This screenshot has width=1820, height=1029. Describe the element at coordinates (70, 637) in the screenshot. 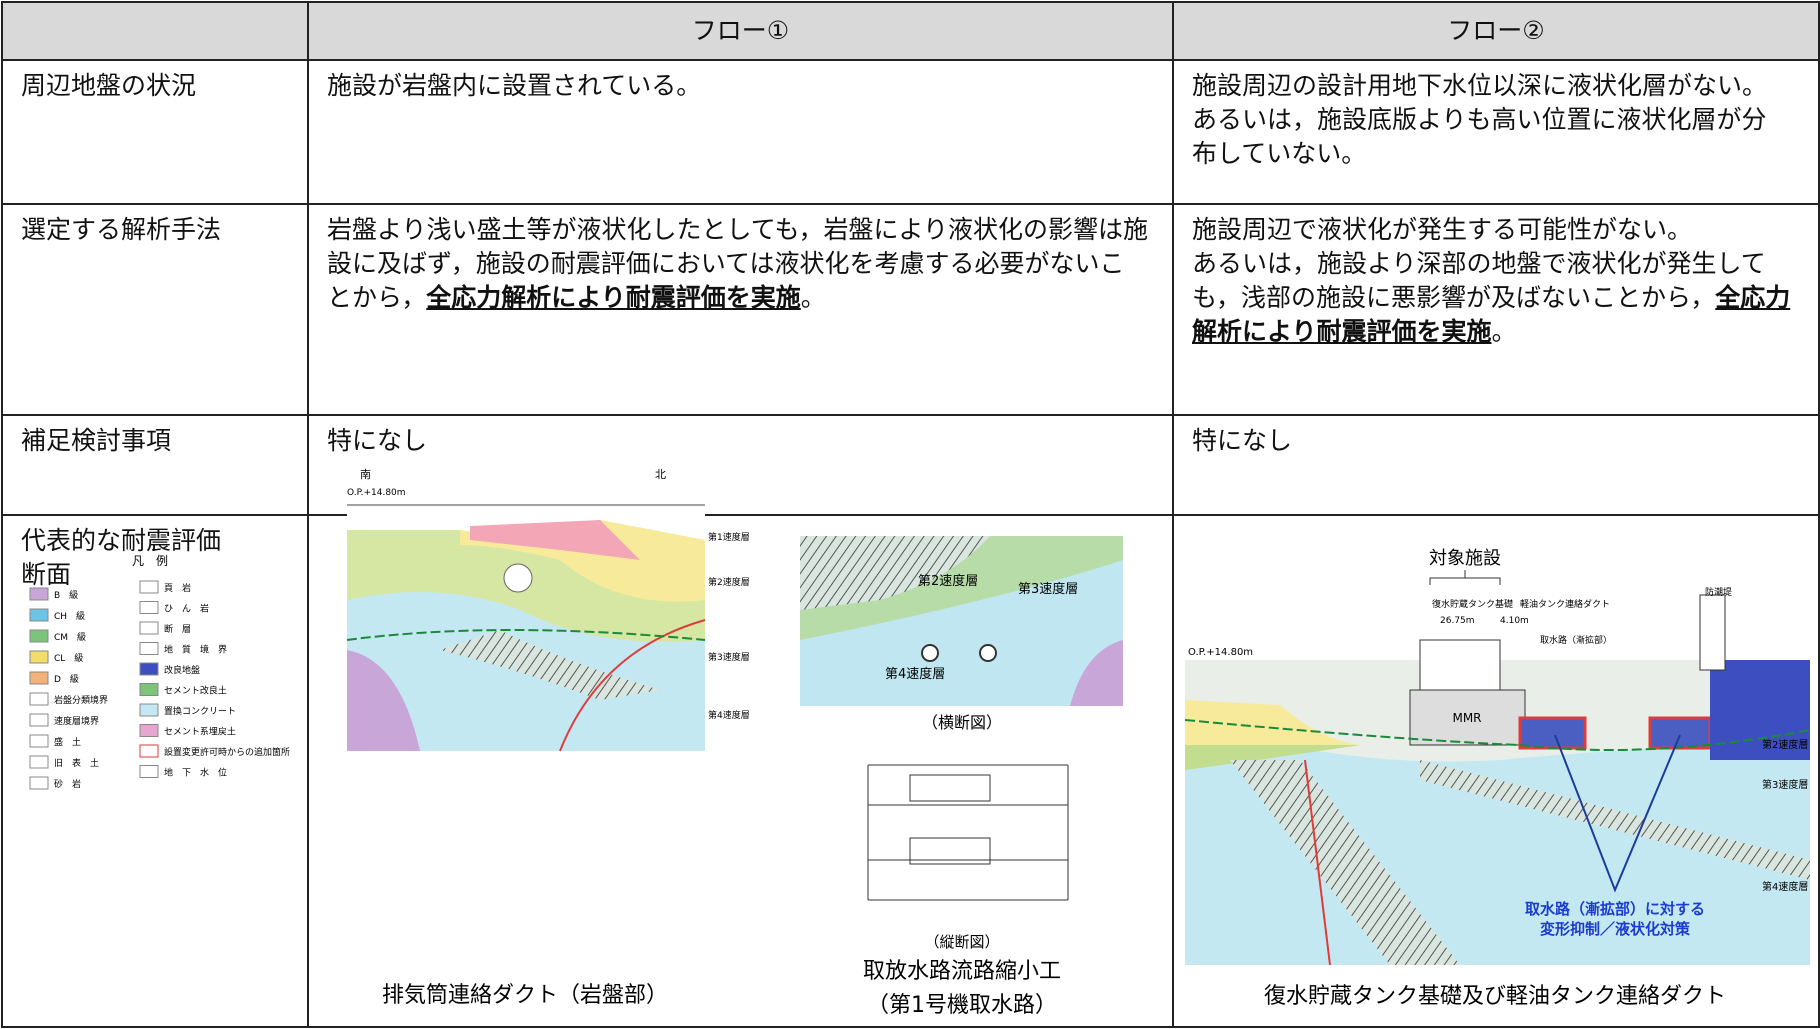

I see `legend-label: CM 級` at that location.